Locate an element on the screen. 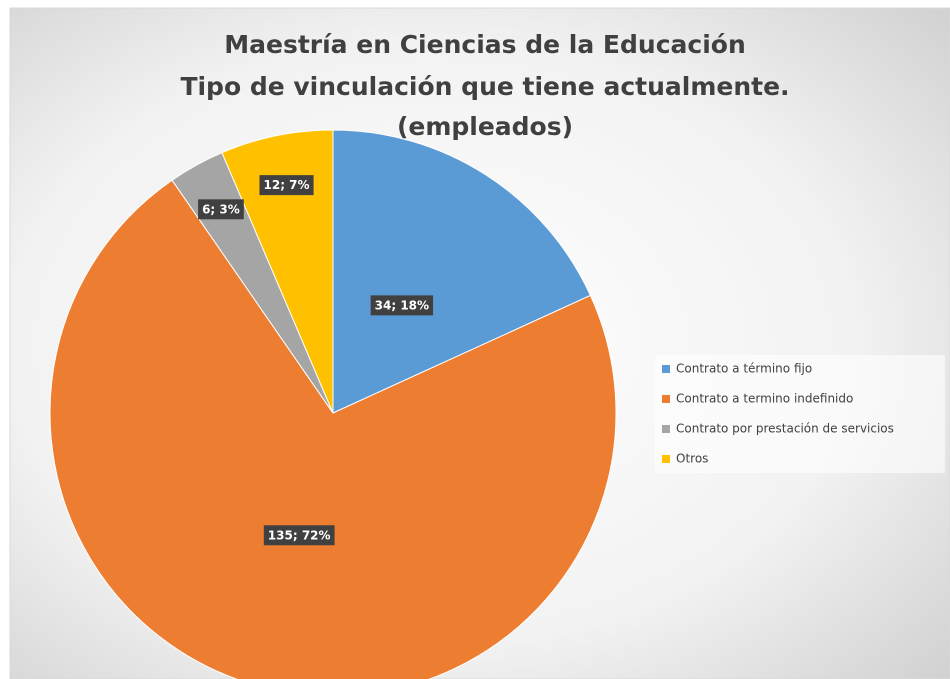 Image resolution: width=950 pixels, height=679 pixels. data-label: 6; 3% is located at coordinates (221, 209).